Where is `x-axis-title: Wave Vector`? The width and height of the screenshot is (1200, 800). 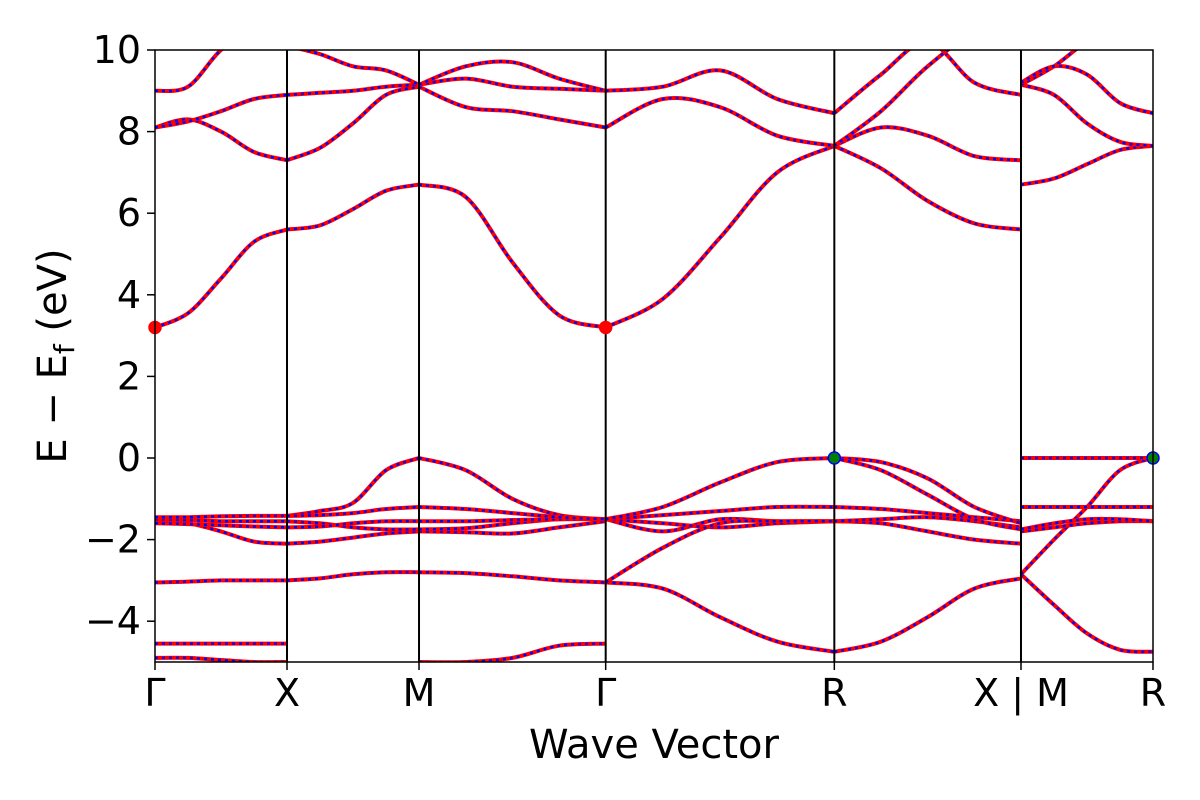 x-axis-title: Wave Vector is located at coordinates (654, 745).